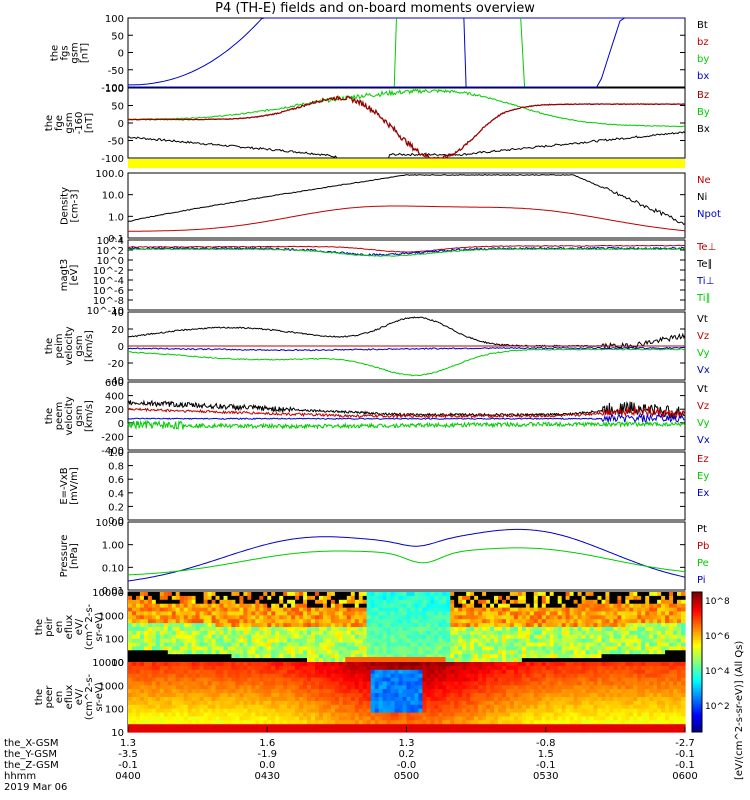  What do you see at coordinates (69, 416) in the screenshot?
I see `y-axis-label-p6: the peem velocity gsm [km/s]` at bounding box center [69, 416].